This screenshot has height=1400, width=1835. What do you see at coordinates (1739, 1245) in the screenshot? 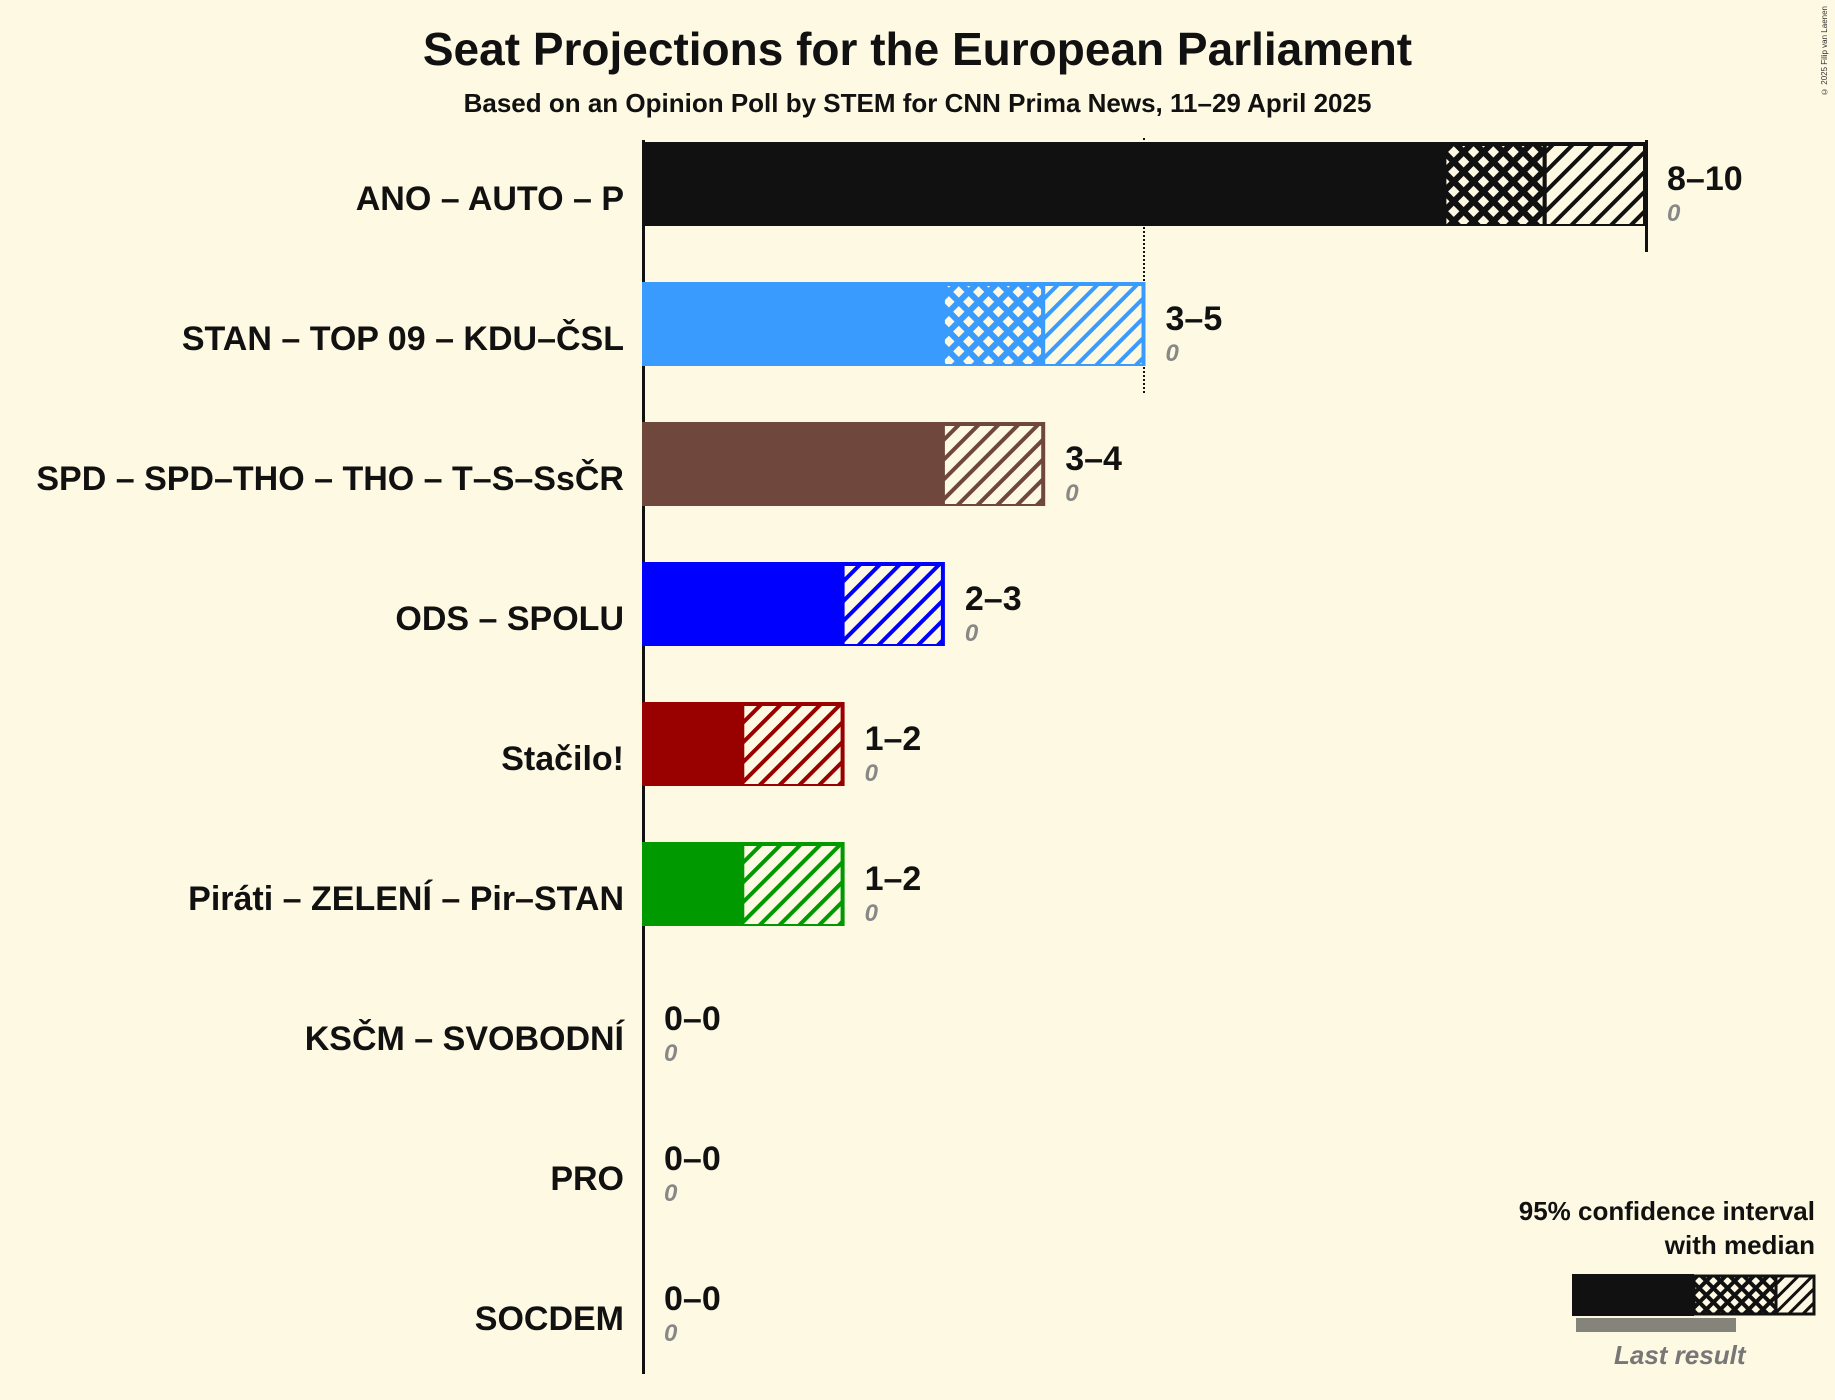
I see `legend-line-2: with median` at bounding box center [1739, 1245].